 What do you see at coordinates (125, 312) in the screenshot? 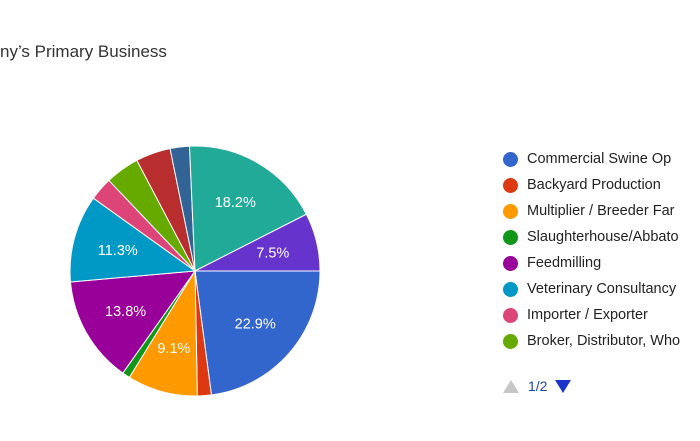
I see `slice-label: 13.8%` at bounding box center [125, 312].